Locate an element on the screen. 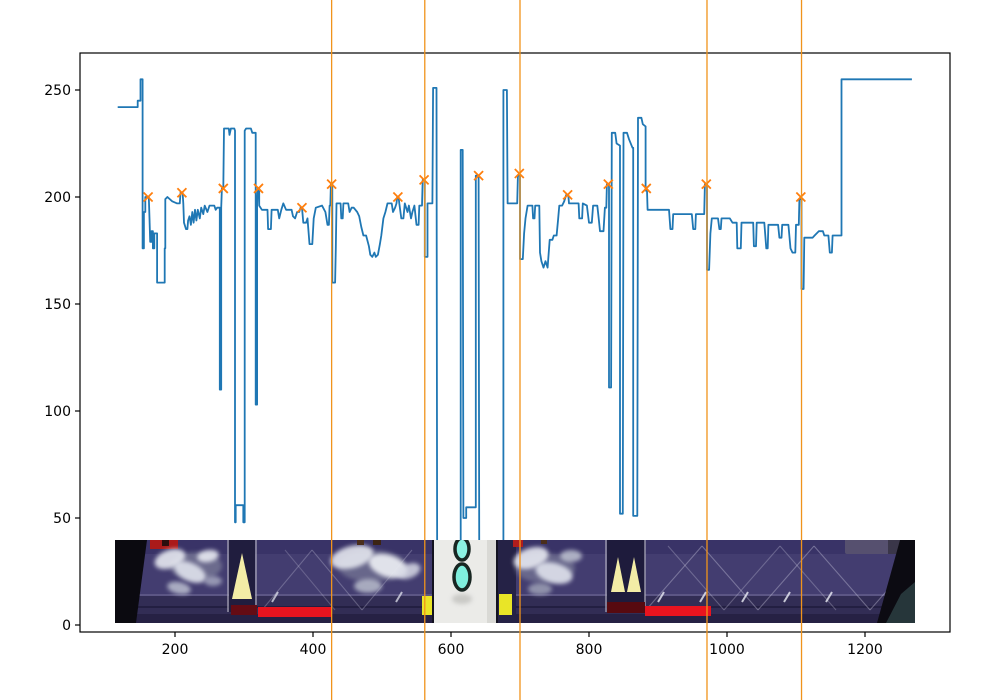  y-tick-label: 50 is located at coordinates (62, 519).